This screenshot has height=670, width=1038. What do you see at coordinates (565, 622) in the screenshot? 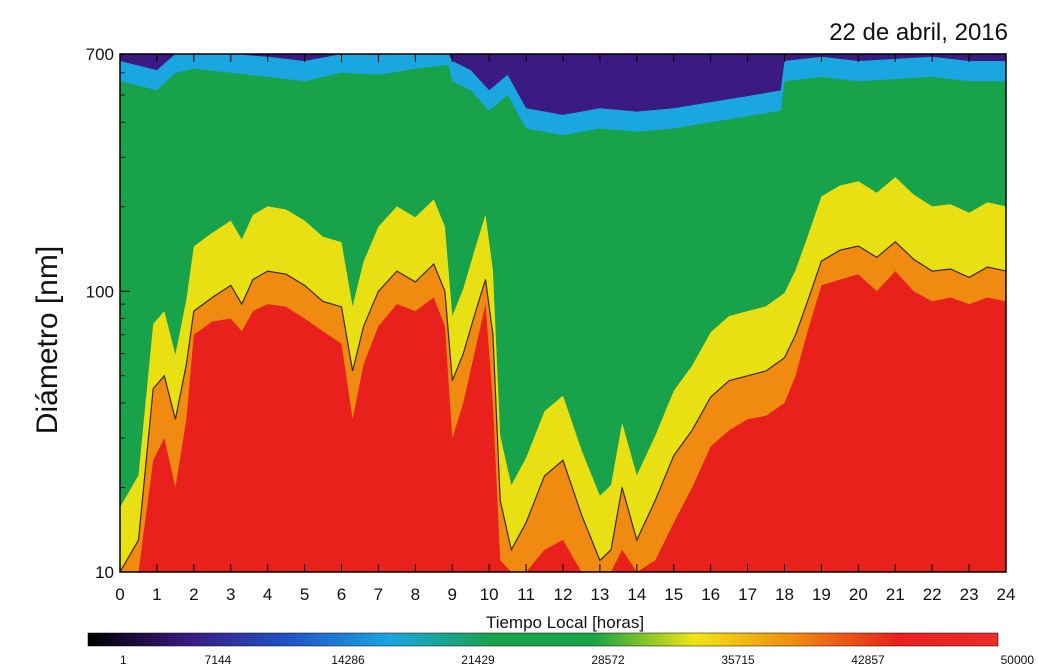
I see `x-axis-title: Tiempo Local [horas]` at bounding box center [565, 622].